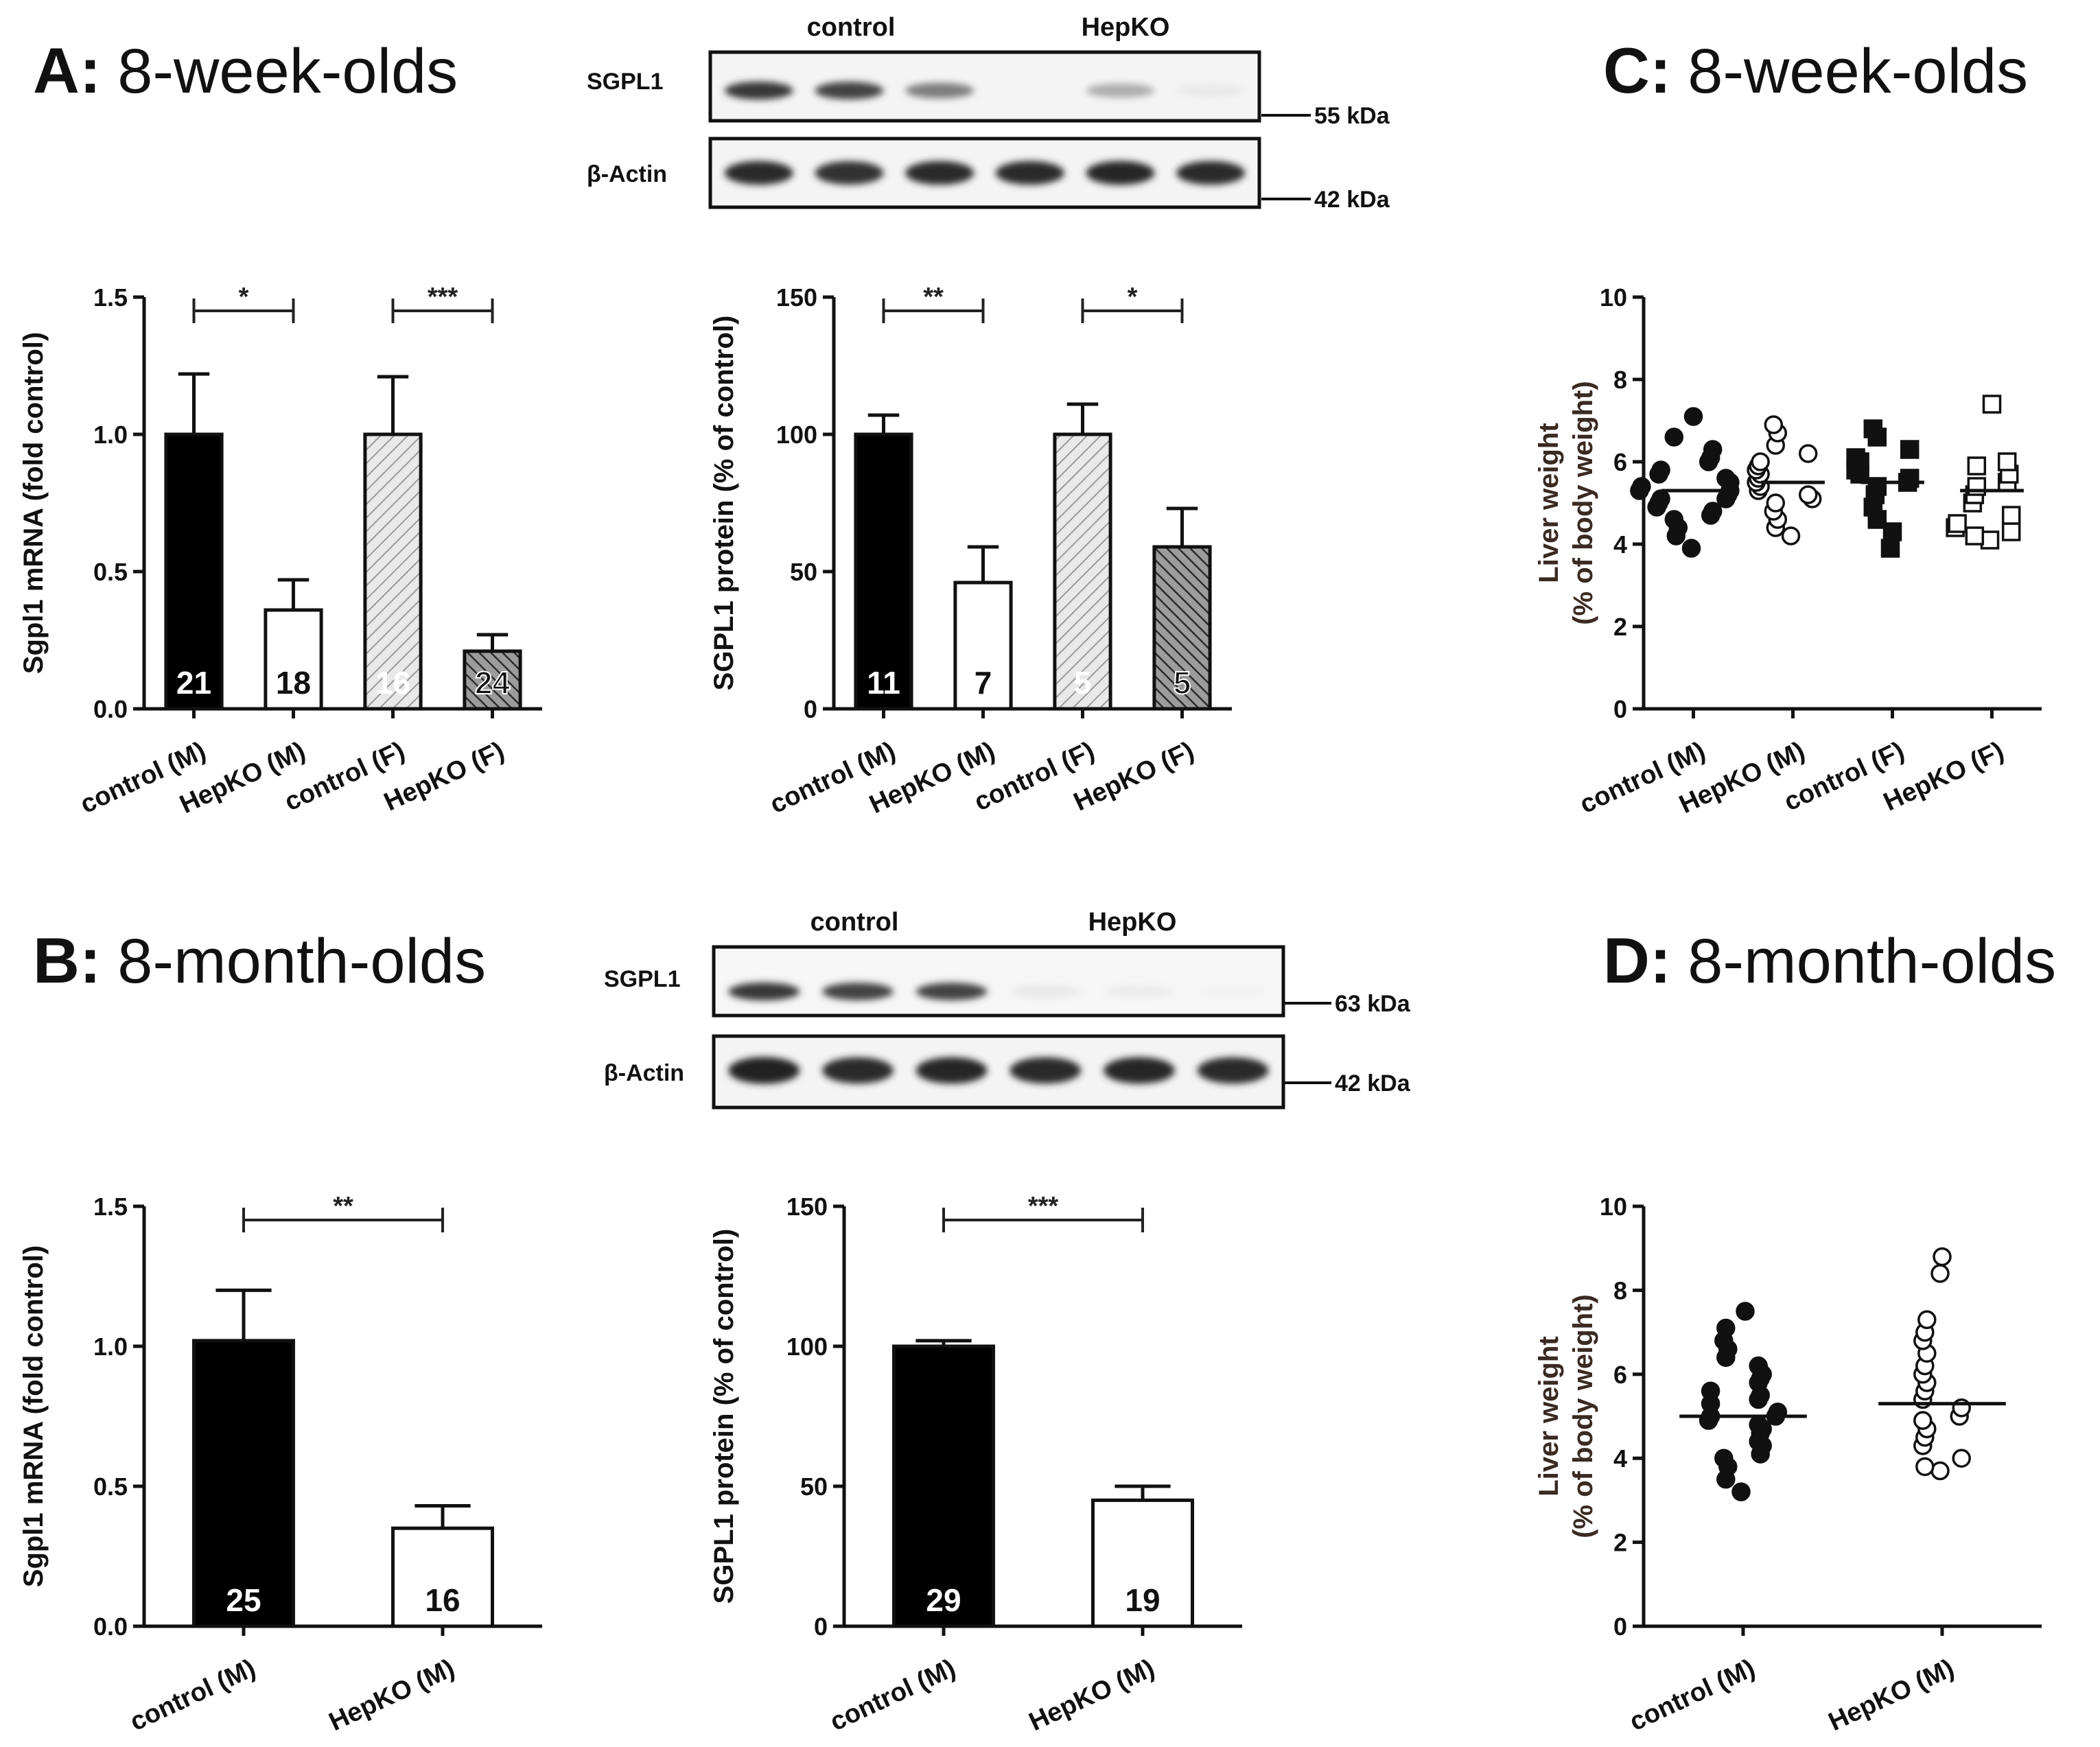 This screenshot has height=1747, width=2100. I want to click on blot-b-row1-frame, so click(998, 981).